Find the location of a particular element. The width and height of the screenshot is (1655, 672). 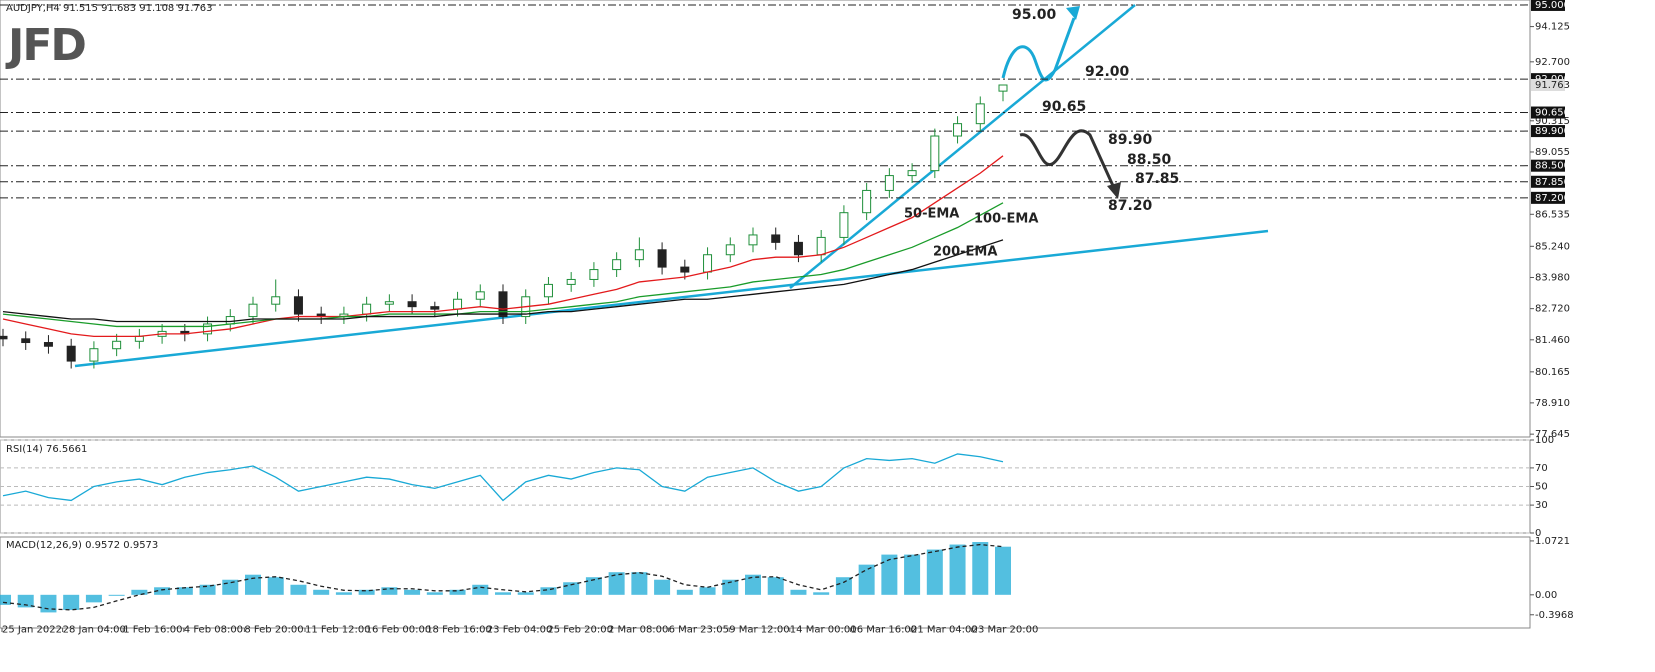

x-tick-label: 28 Jan 04:00 is located at coordinates (94, 629).